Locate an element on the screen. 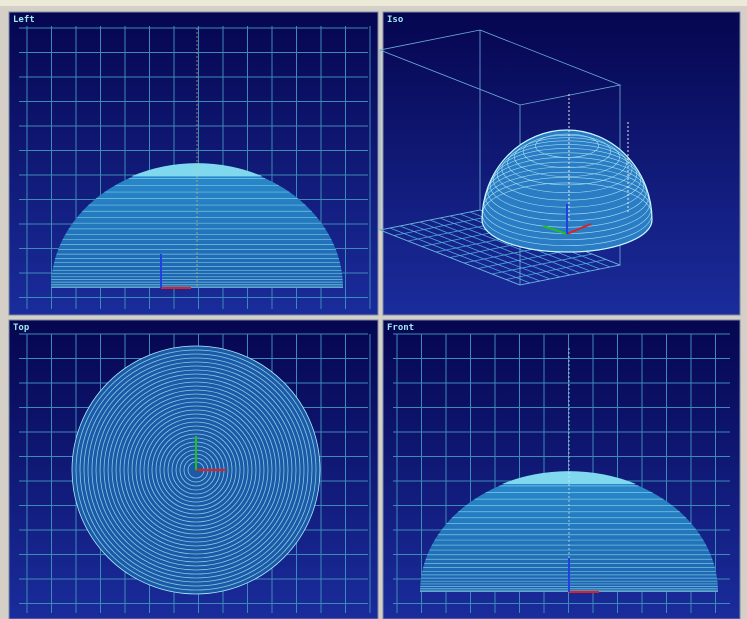 This screenshot has width=747, height=619. viewport-label: Left is located at coordinates (24, 20).